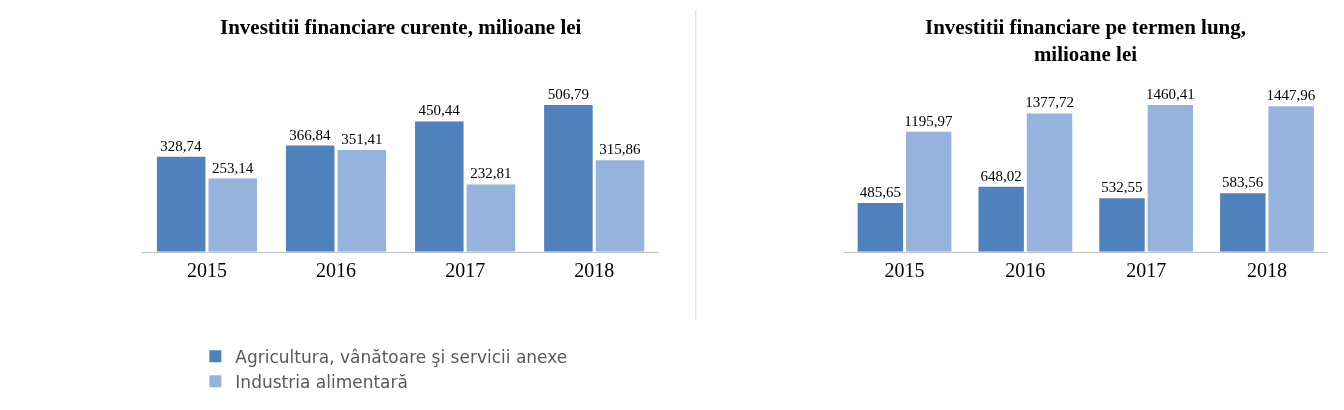 This screenshot has height=410, width=1344. What do you see at coordinates (232, 167) in the screenshot?
I see `data-label: 253,14` at bounding box center [232, 167].